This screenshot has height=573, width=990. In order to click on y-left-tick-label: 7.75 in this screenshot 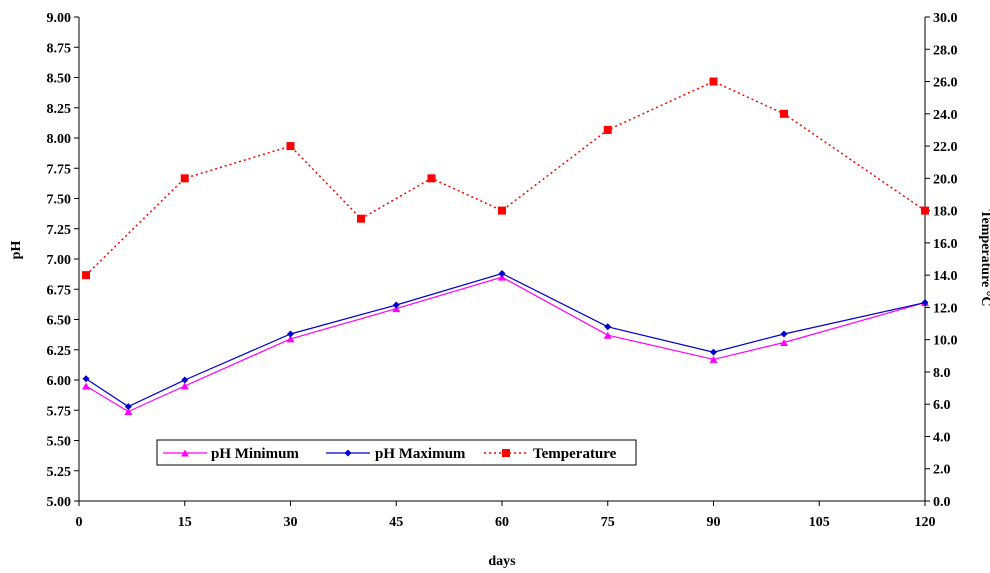, I will do `click(59, 169)`.